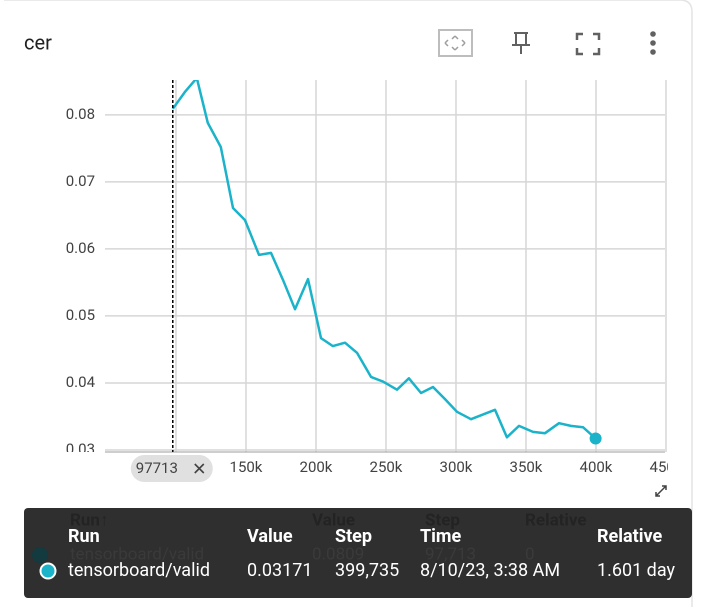 The image size is (703, 612). I want to click on y-tick-label: 0.07, so click(80, 181).